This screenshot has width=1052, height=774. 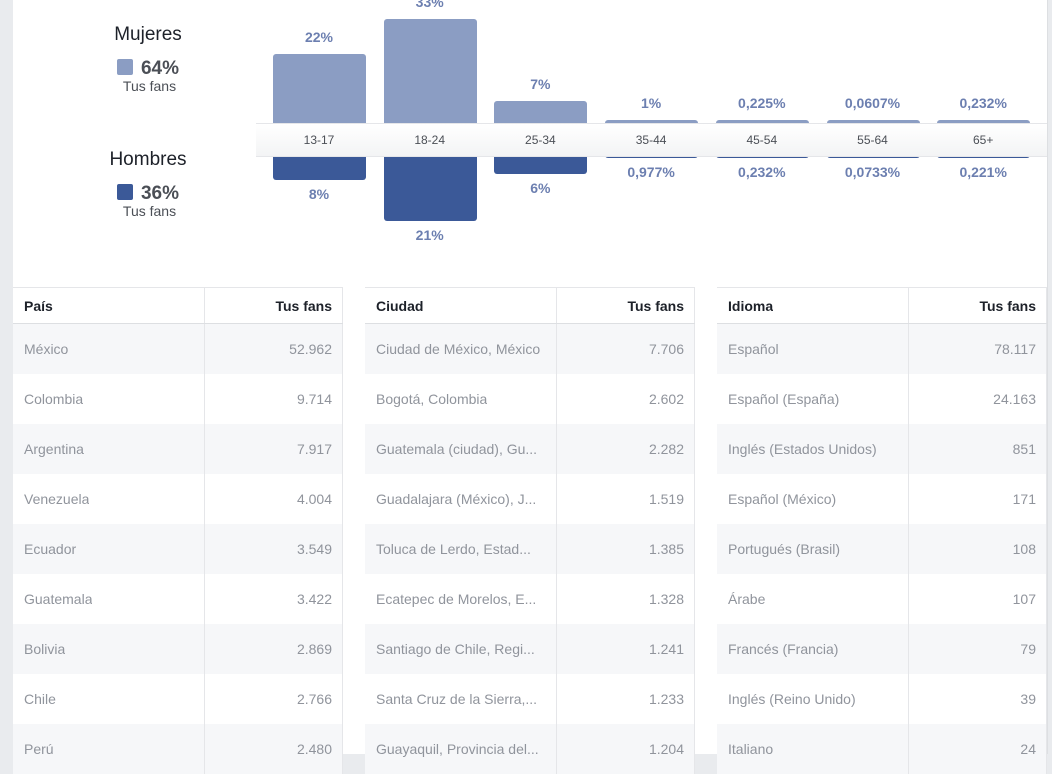 What do you see at coordinates (983, 103) in the screenshot?
I see `label-women: 0,232%` at bounding box center [983, 103].